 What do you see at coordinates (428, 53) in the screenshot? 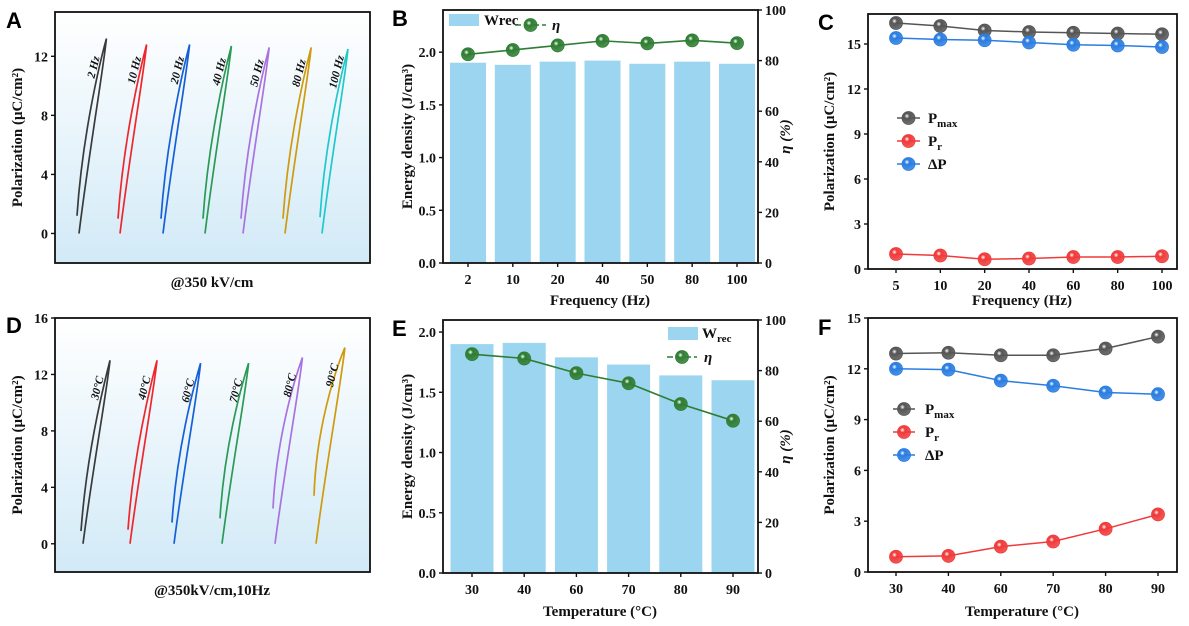
I see `y-tick-label: 2.0` at bounding box center [428, 53].